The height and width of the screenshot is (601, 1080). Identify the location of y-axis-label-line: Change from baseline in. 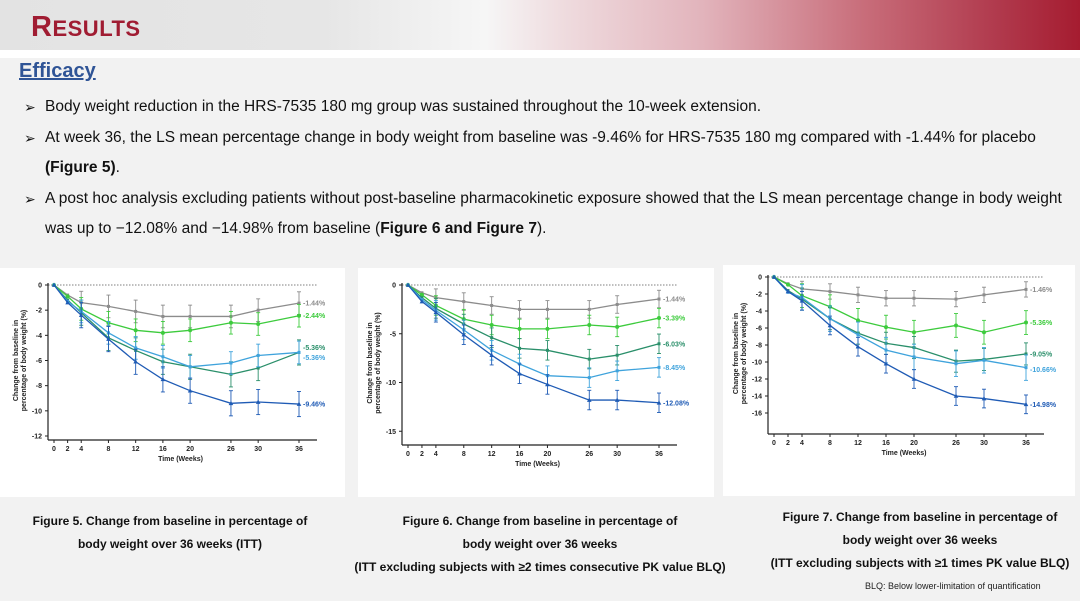
(736, 353).